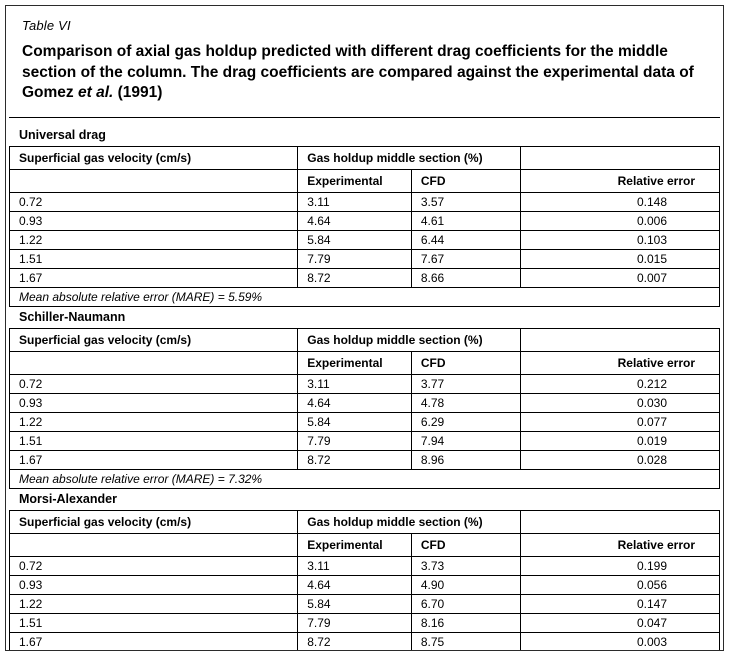 Image resolution: width=729 pixels, height=661 pixels. I want to click on relative-error-cell: 0.212, so click(620, 383).